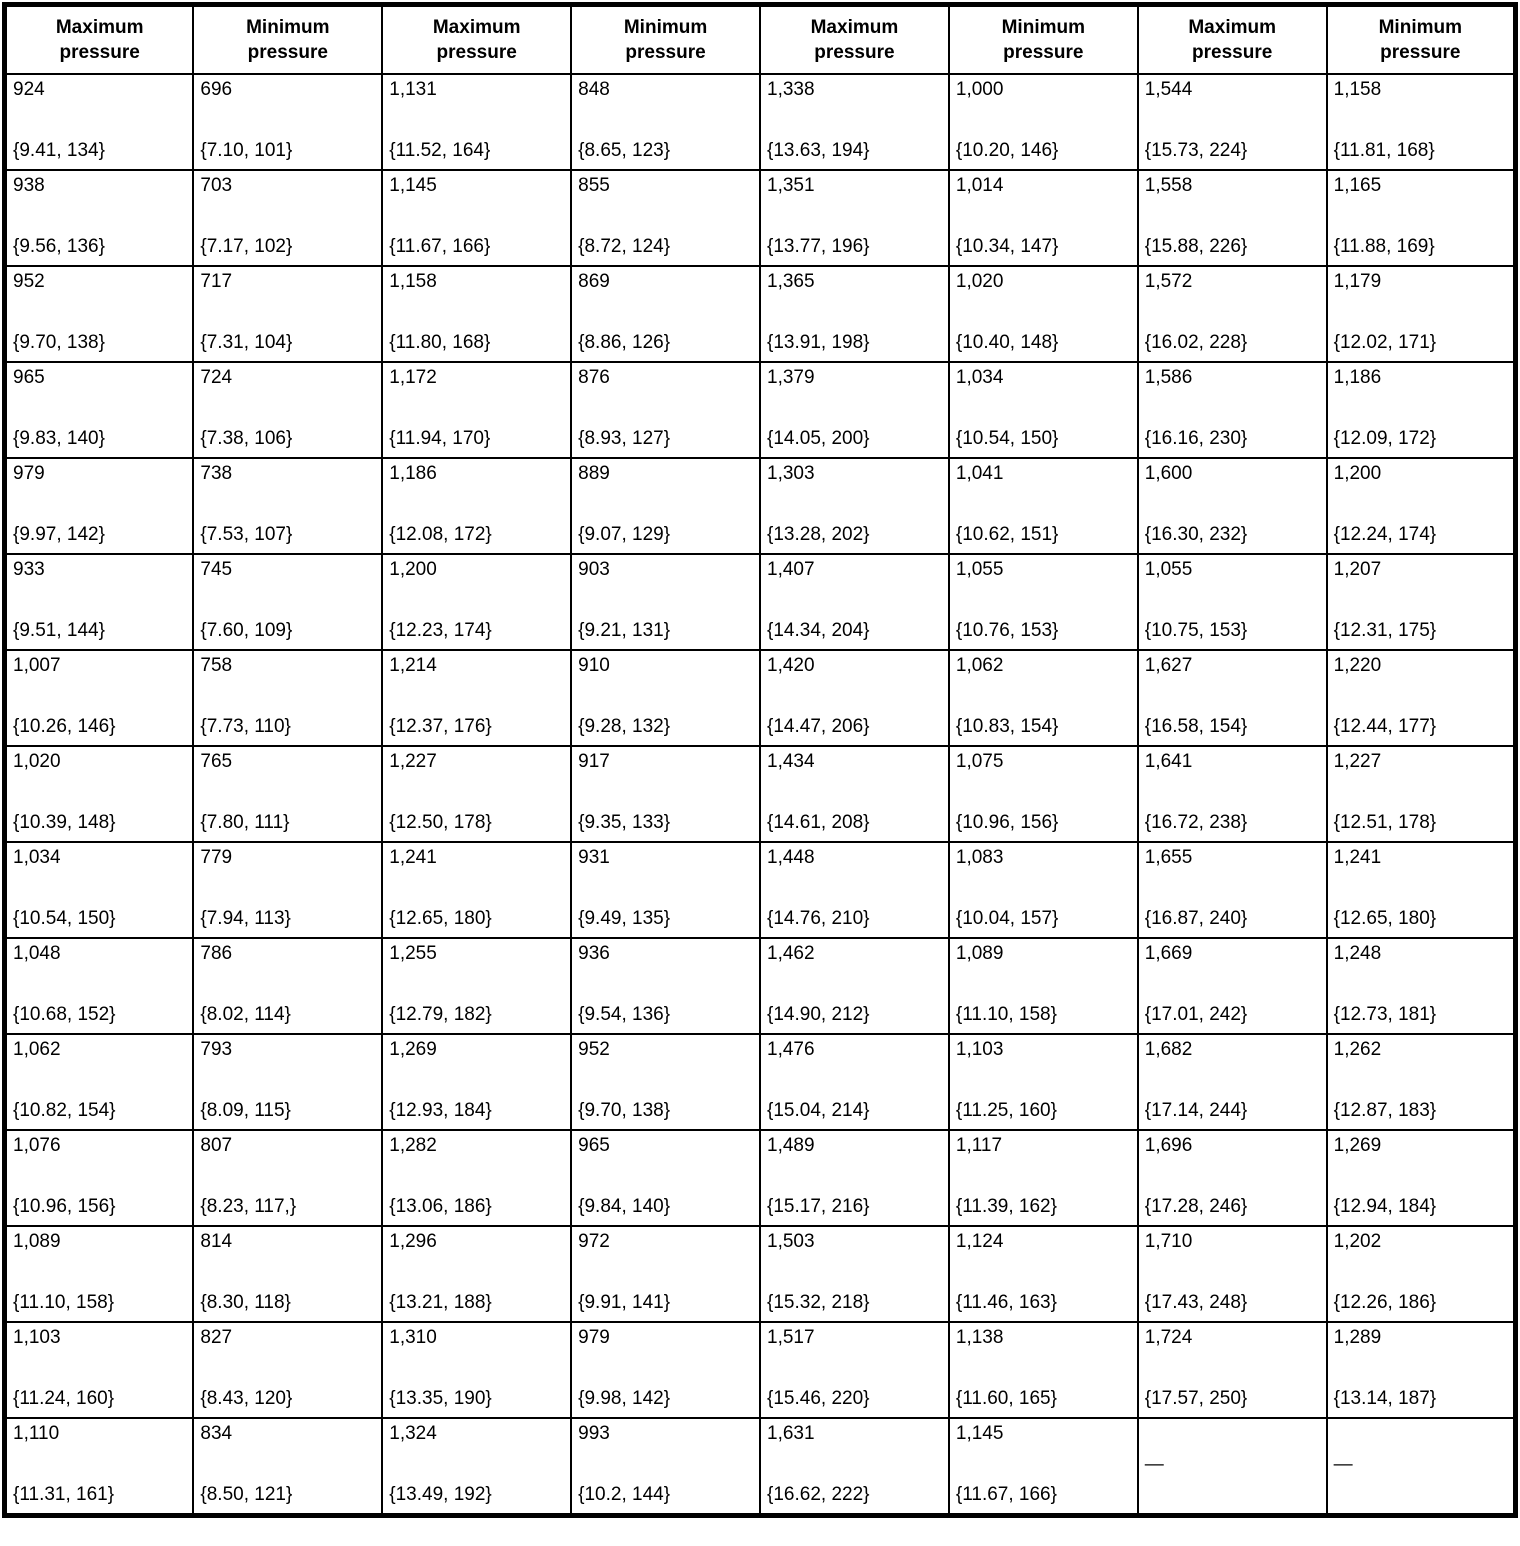 The width and height of the screenshot is (1520, 1546). Describe the element at coordinates (818, 1303) in the screenshot. I see `cell-range: {15.32, 218}` at that location.